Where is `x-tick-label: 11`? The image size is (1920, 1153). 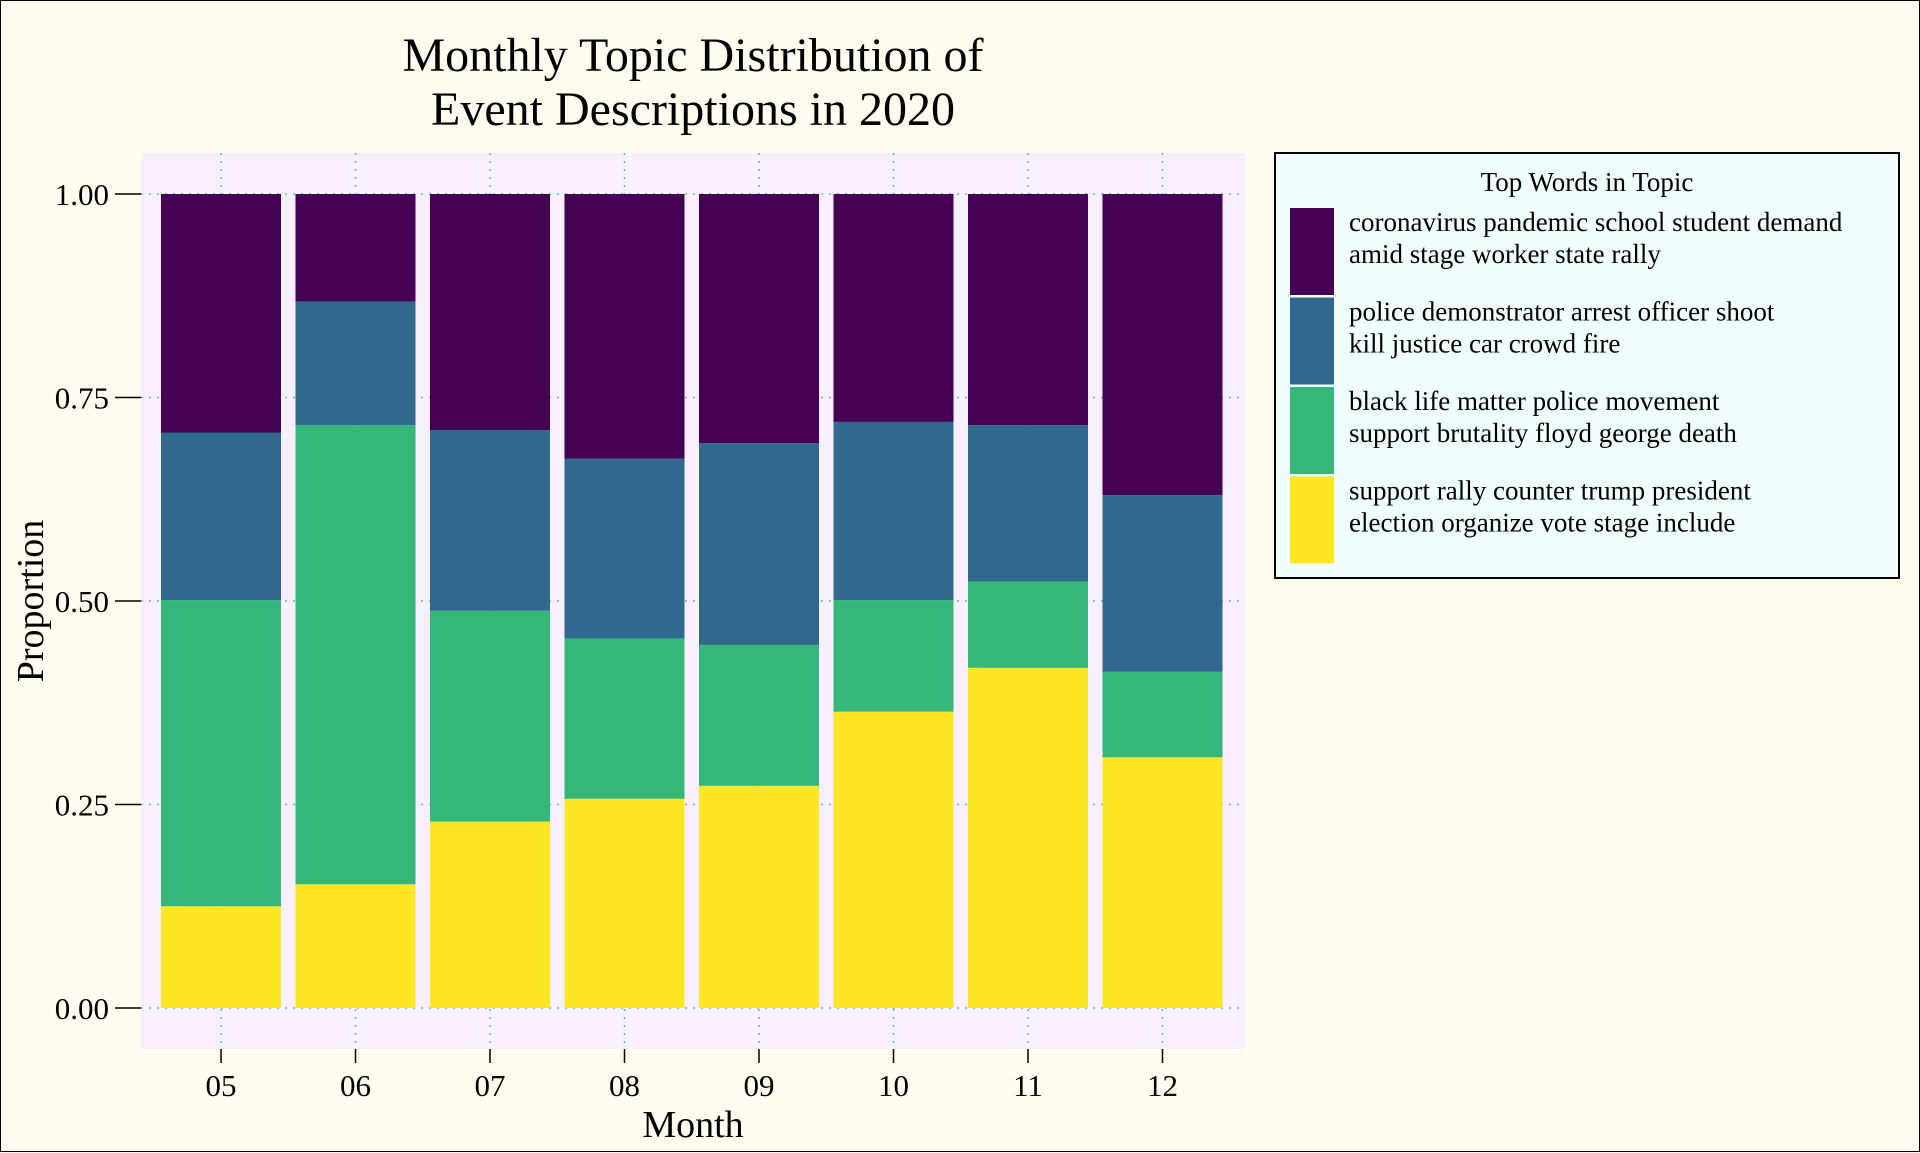 x-tick-label: 11 is located at coordinates (1028, 1085).